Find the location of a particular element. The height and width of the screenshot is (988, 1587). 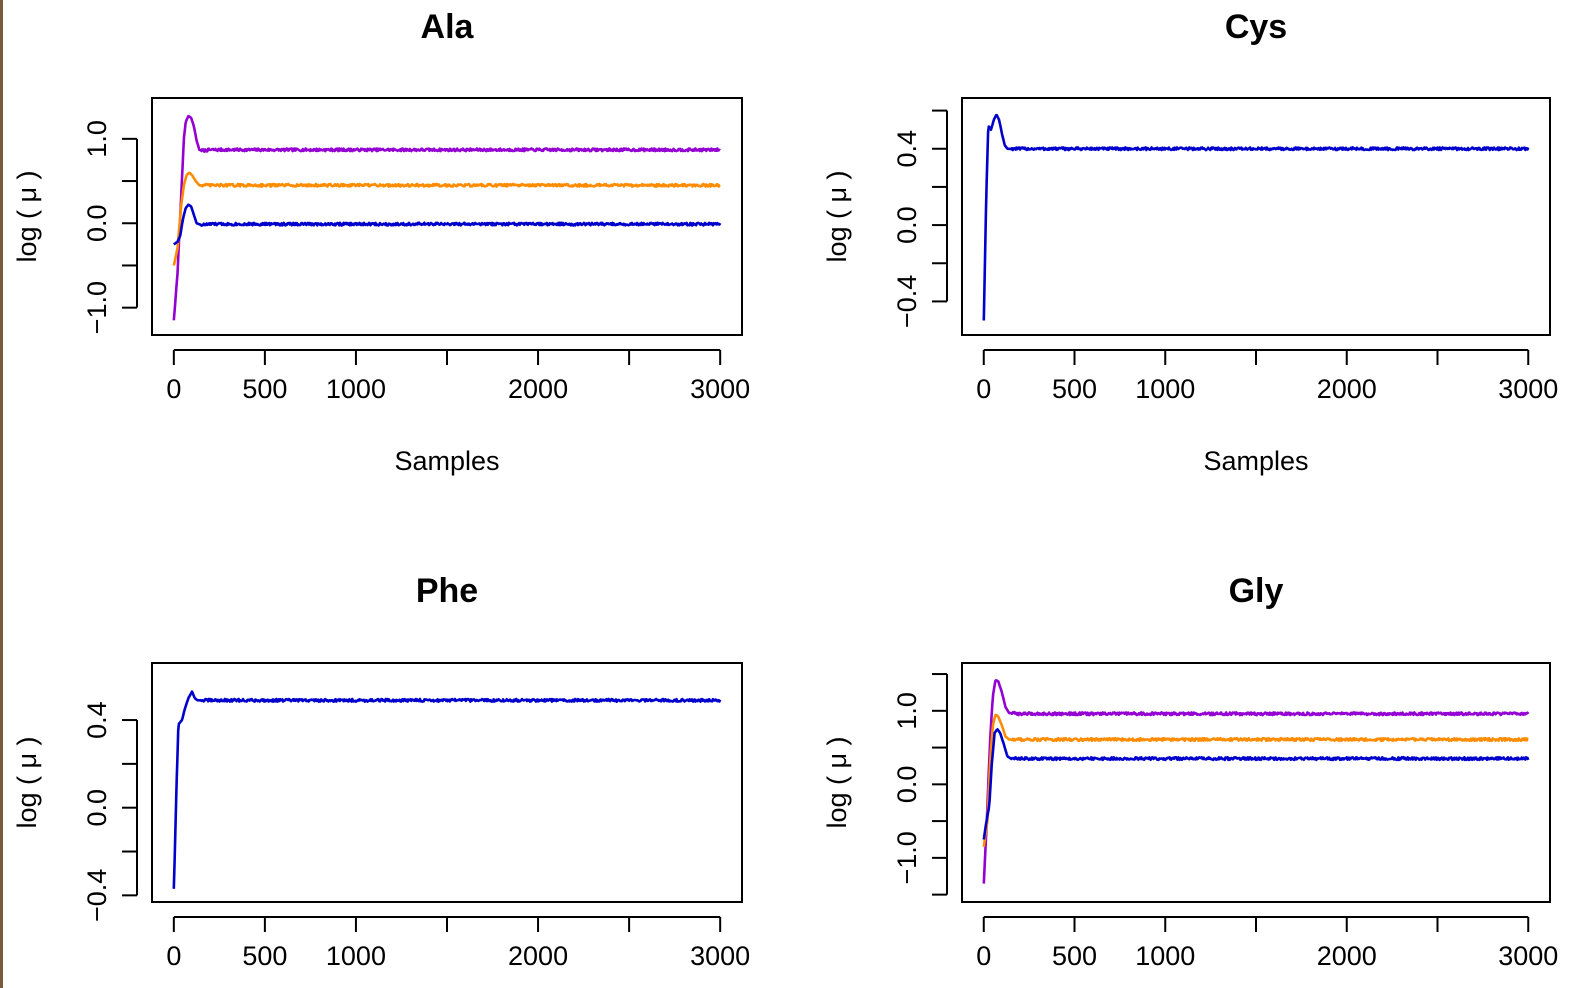

chart-title: Phe is located at coordinates (447, 591).